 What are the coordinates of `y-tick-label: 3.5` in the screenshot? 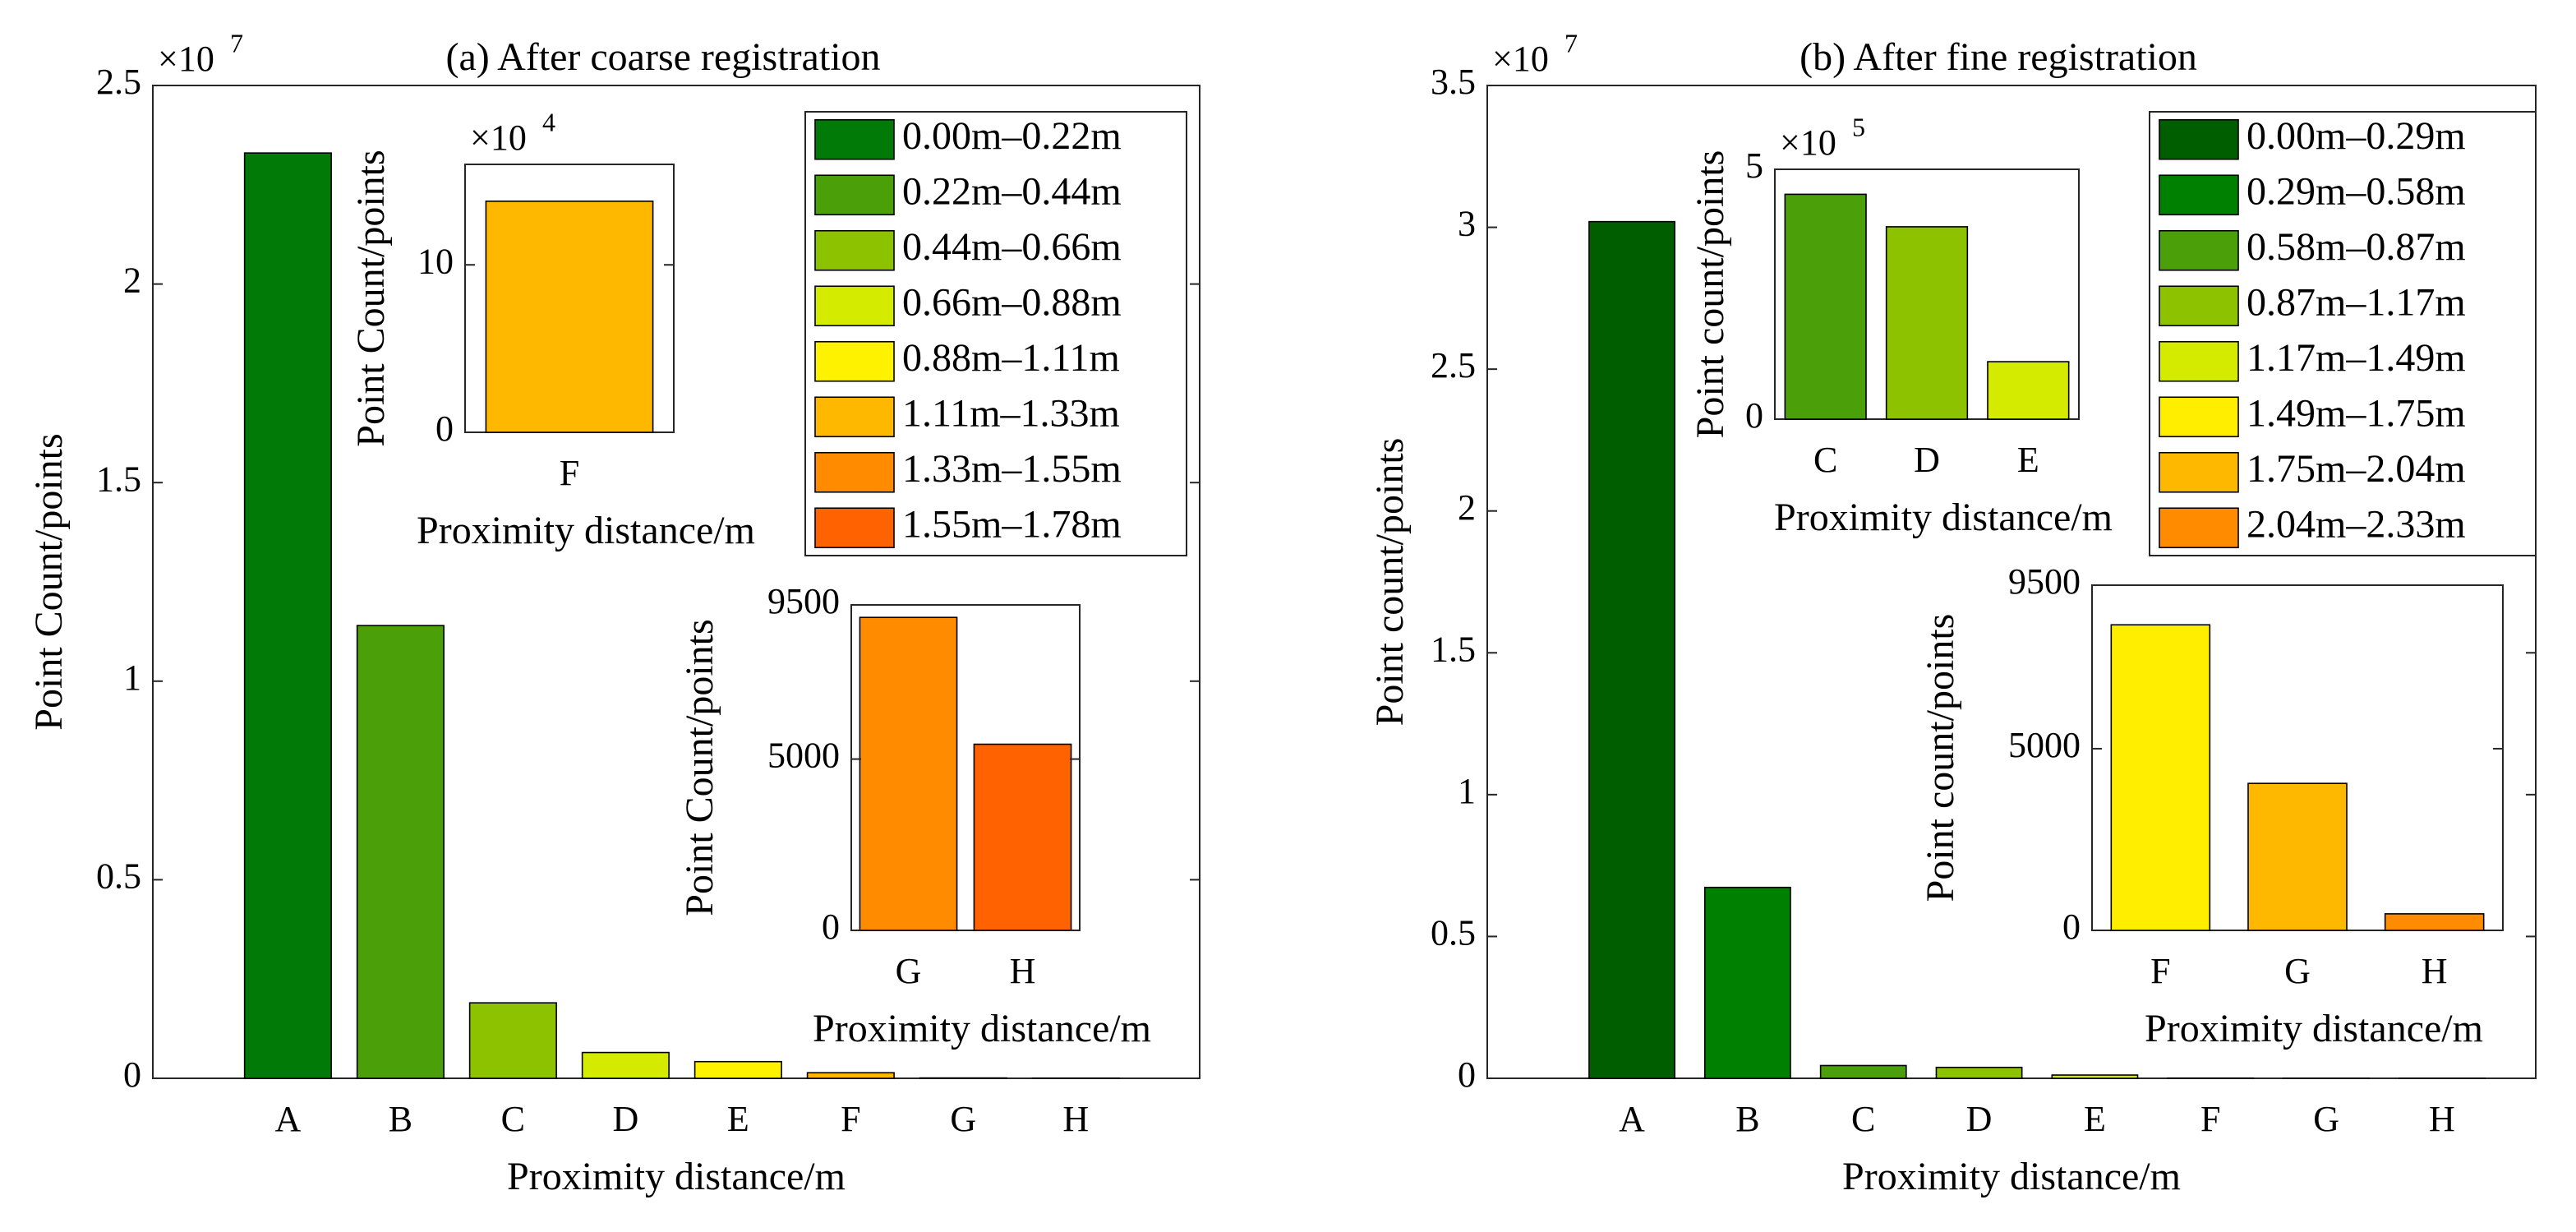 It's located at (1453, 82).